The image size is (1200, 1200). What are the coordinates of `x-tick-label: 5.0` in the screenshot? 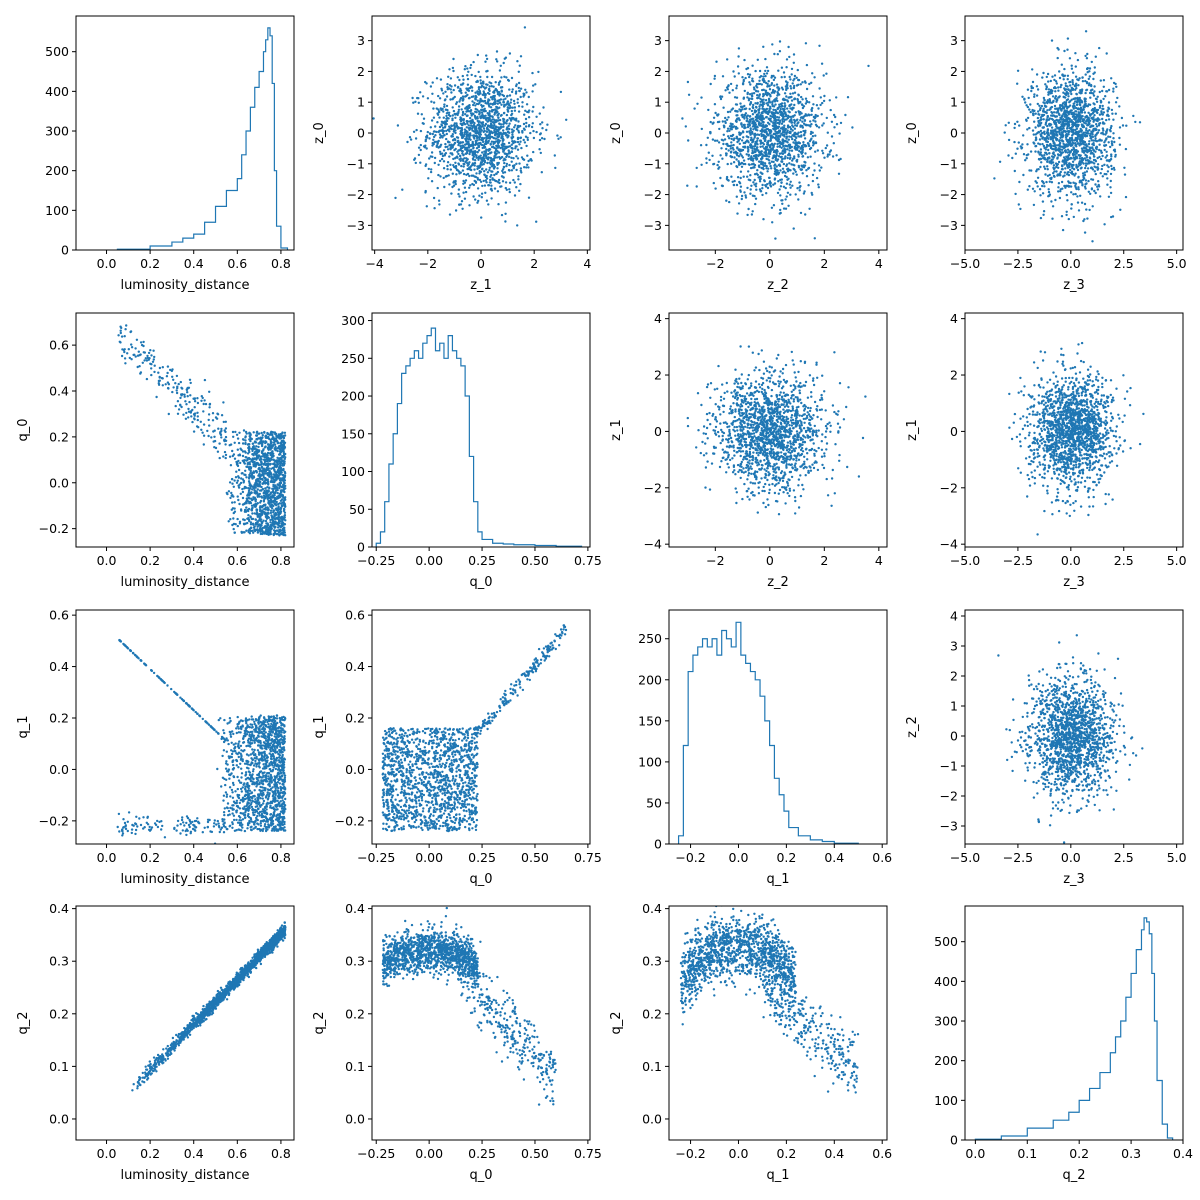 It's located at (1177, 263).